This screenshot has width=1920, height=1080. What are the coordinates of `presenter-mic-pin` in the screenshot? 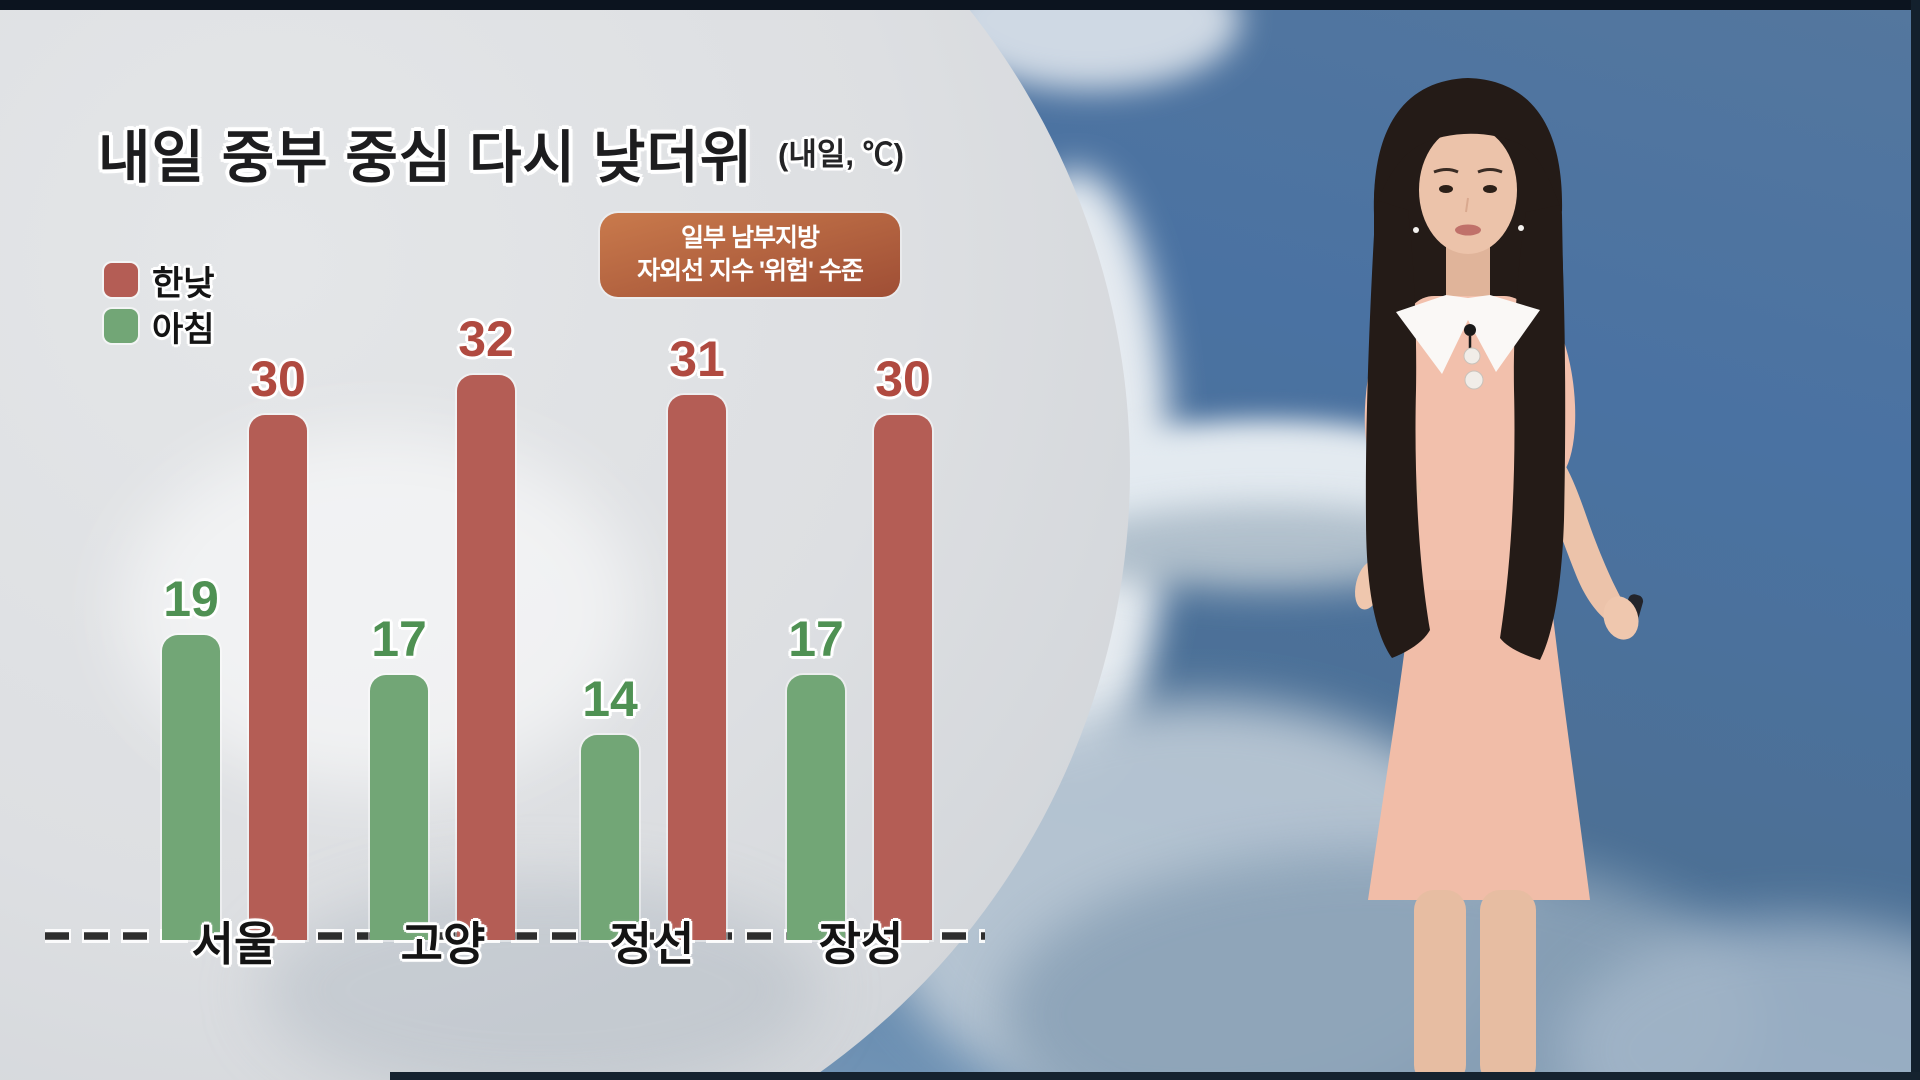 It's located at (1470, 330).